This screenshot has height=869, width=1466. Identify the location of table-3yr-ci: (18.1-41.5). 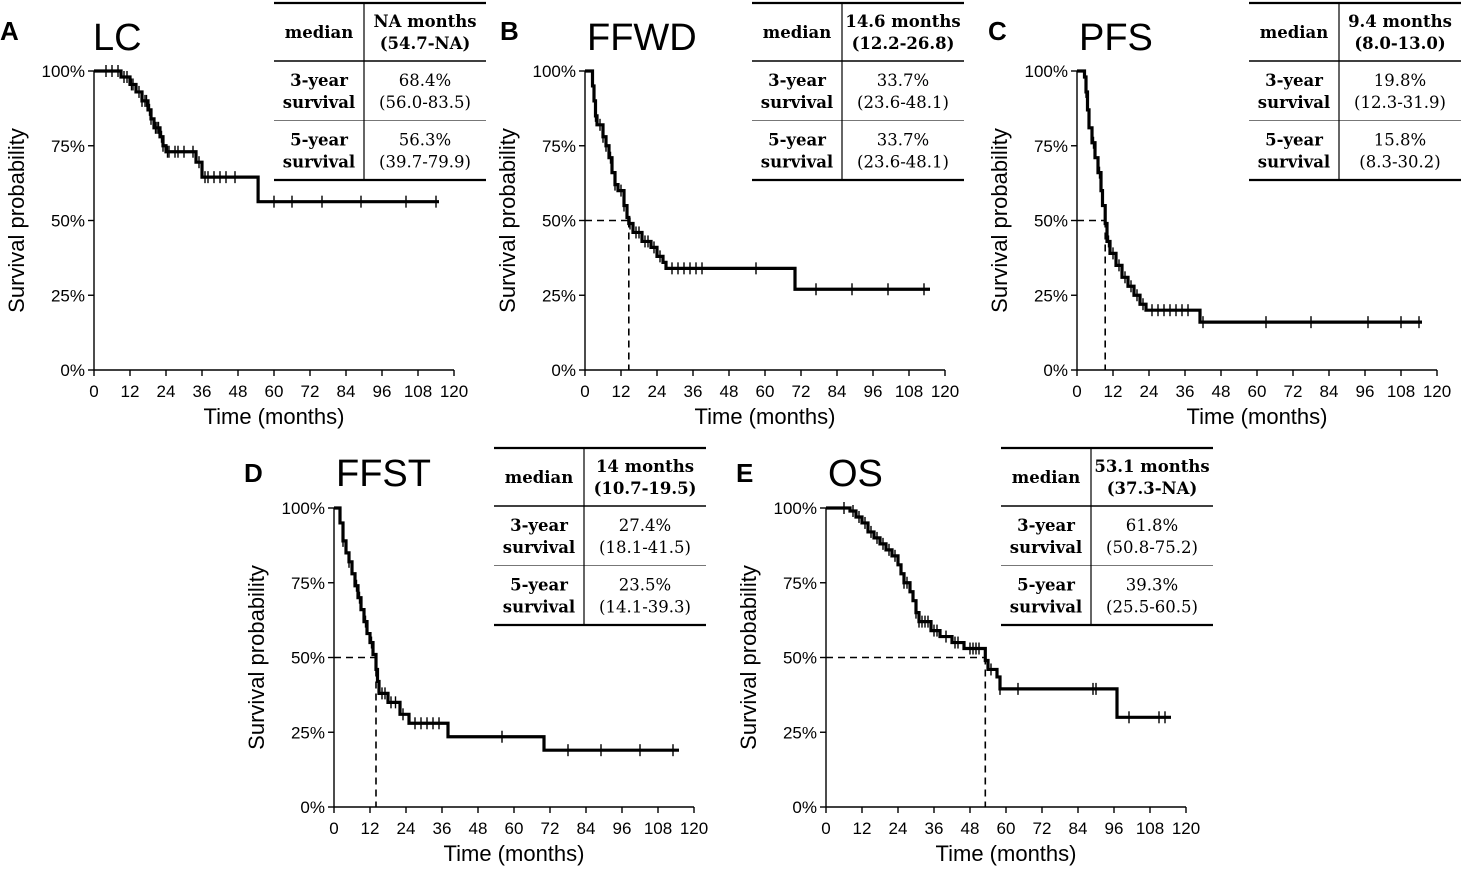
(645, 547).